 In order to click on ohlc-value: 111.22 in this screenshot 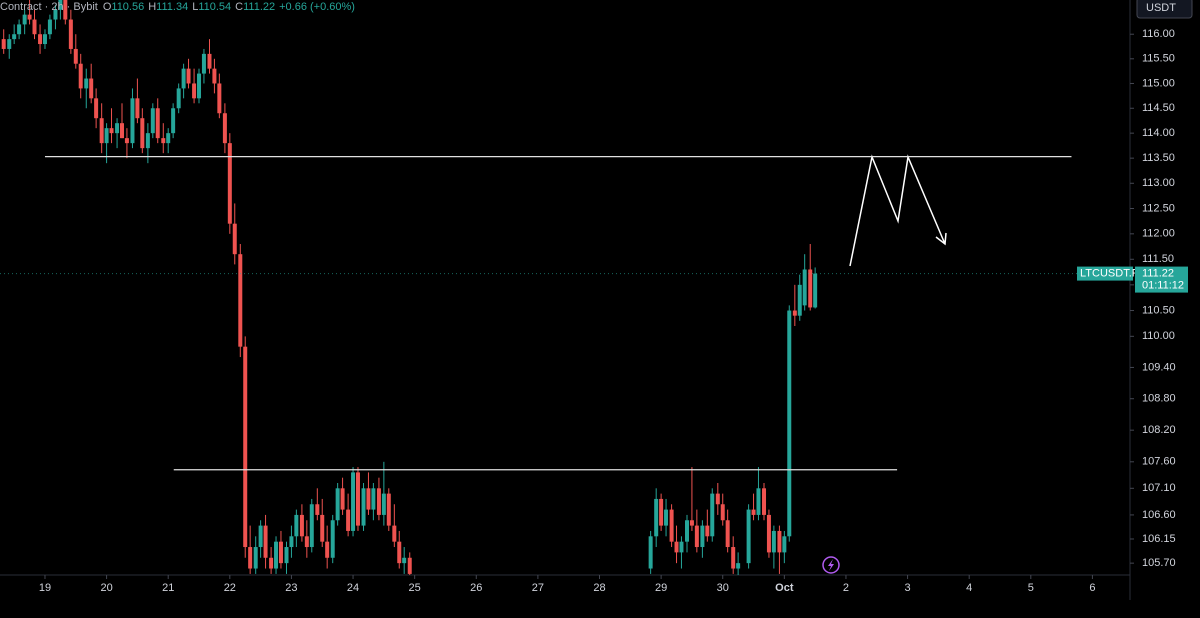, I will do `click(259, 7)`.